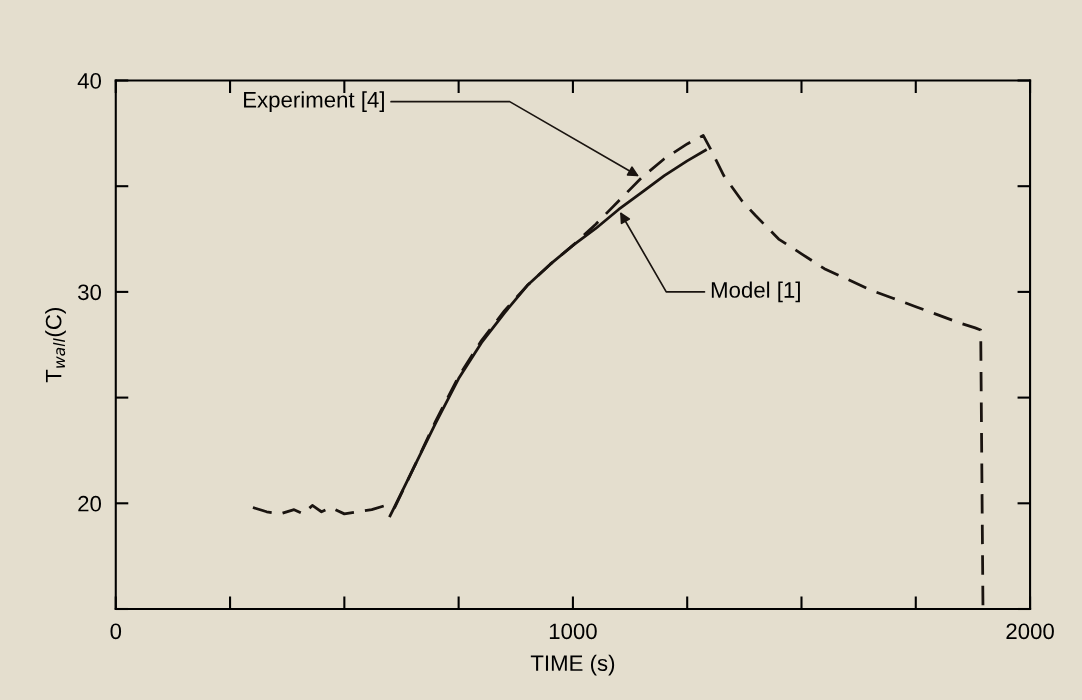  What do you see at coordinates (572, 665) in the screenshot?
I see `x-axis-title: TIME (s)` at bounding box center [572, 665].